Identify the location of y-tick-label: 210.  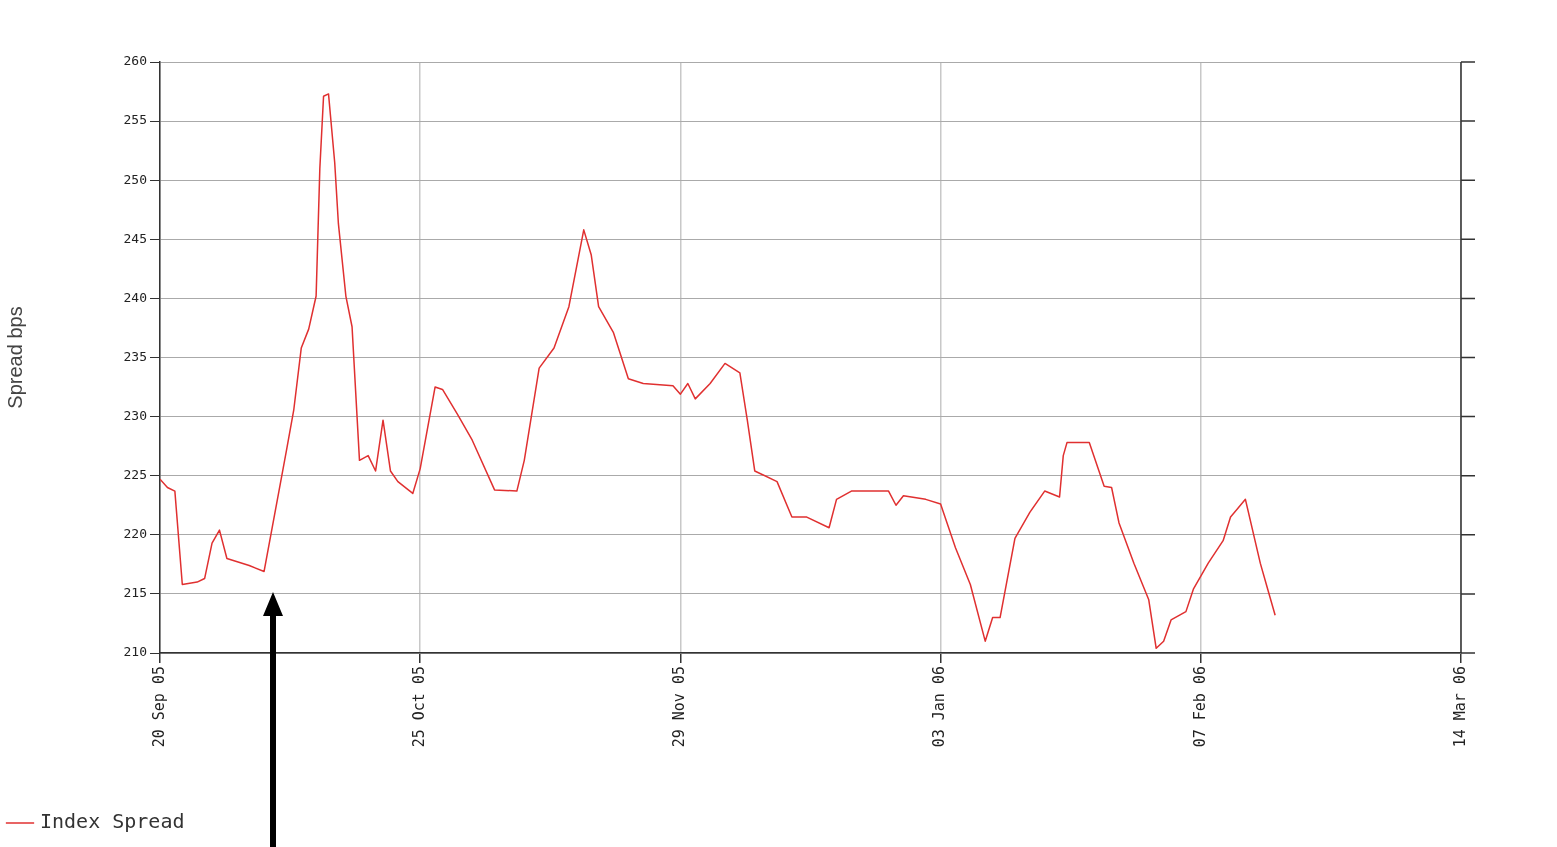
(135, 652).